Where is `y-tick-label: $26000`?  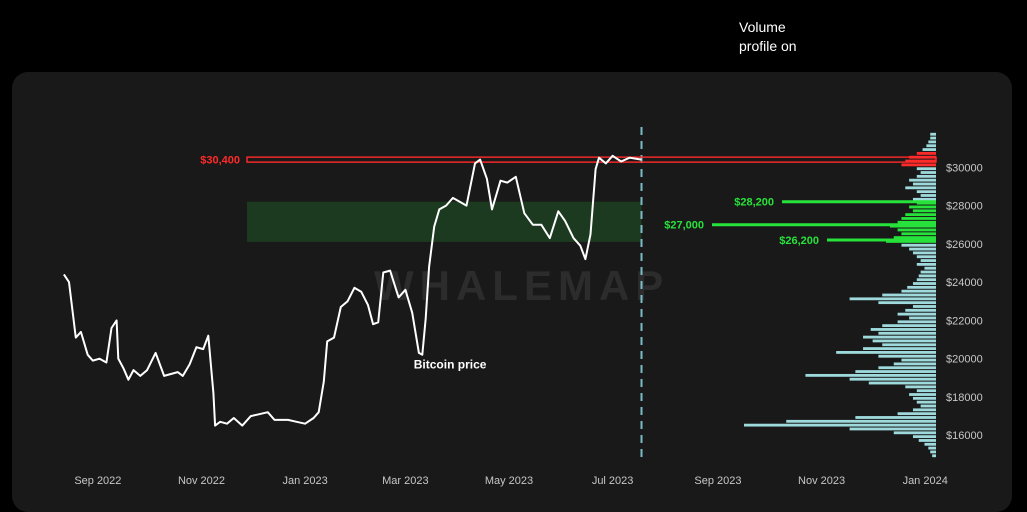
y-tick-label: $26000 is located at coordinates (964, 245).